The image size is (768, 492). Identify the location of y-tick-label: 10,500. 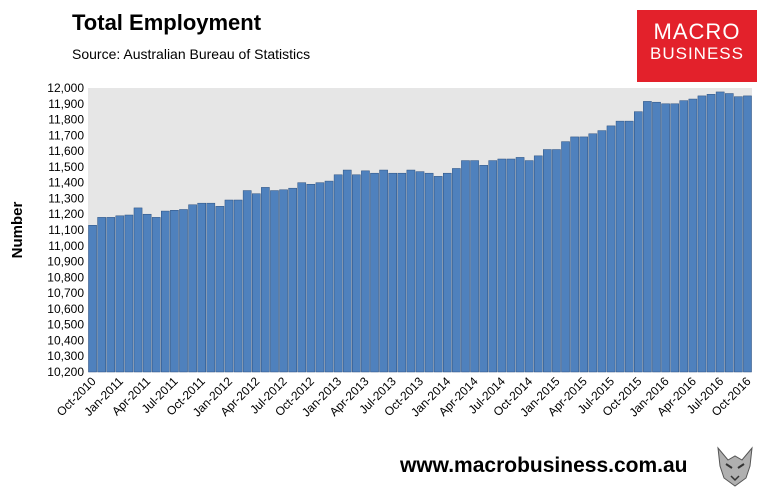
(65, 325).